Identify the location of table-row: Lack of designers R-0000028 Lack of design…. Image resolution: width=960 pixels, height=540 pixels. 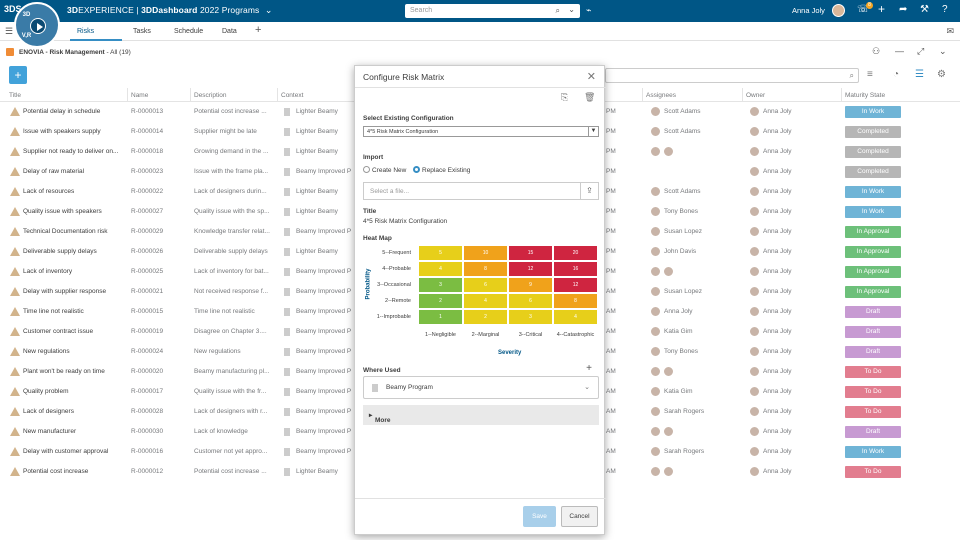
(480, 412).